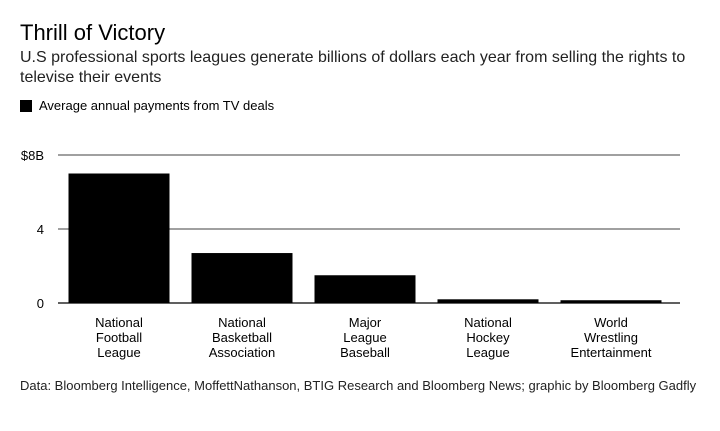 This screenshot has width=720, height=431. I want to click on y-tick-label: 4, so click(40, 229).